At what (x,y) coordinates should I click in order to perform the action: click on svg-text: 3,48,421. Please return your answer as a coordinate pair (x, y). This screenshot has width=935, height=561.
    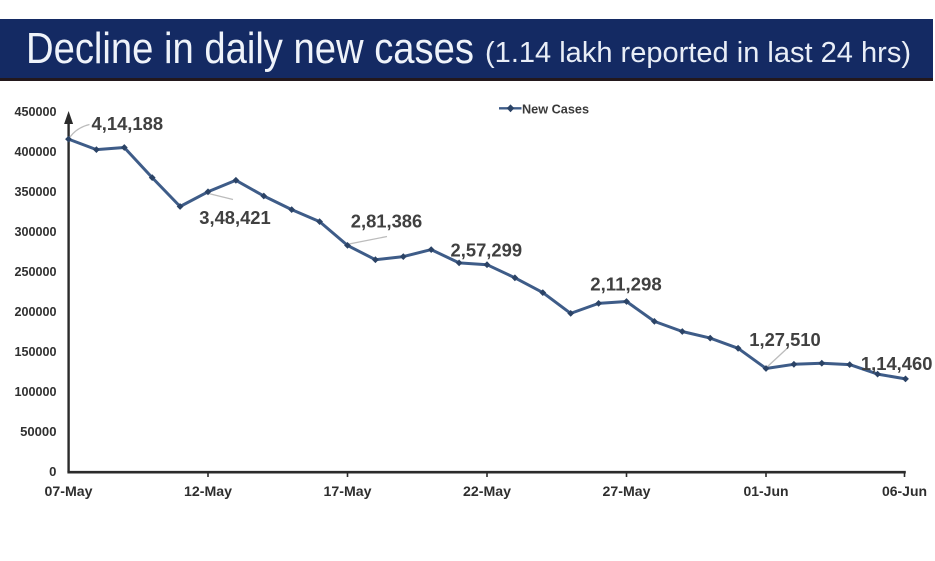
    Looking at the image, I should click on (235, 218).